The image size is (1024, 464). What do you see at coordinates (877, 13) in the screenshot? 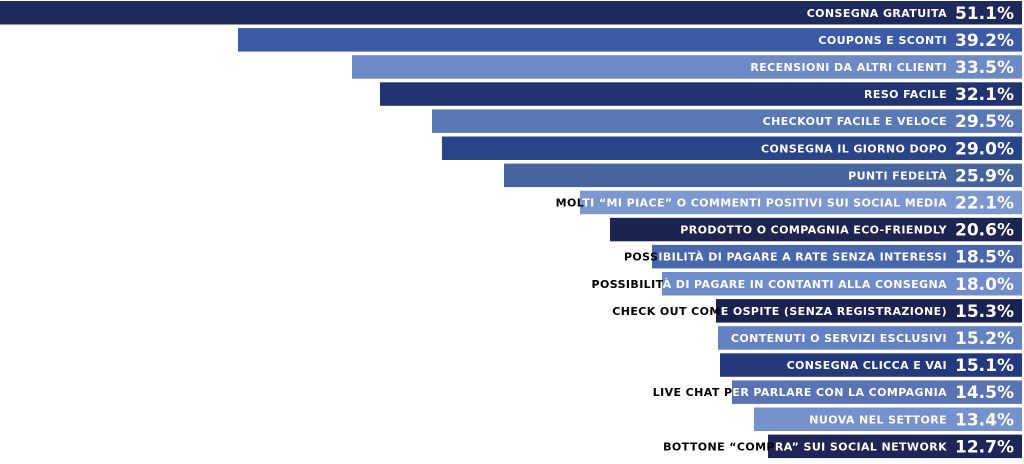
I see `bar-category-label: CONSEGNA GRATUITA` at bounding box center [877, 13].